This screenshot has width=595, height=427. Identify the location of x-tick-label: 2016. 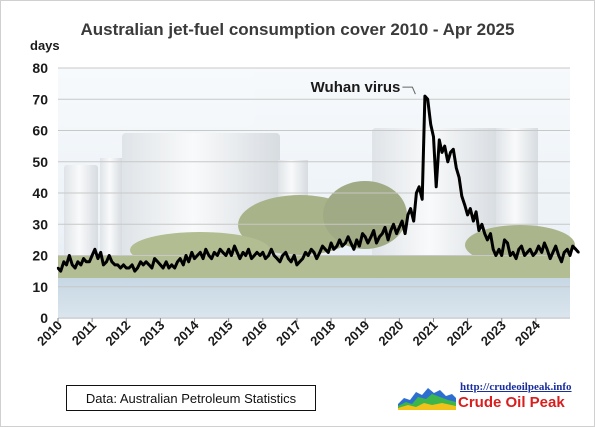
(254, 333).